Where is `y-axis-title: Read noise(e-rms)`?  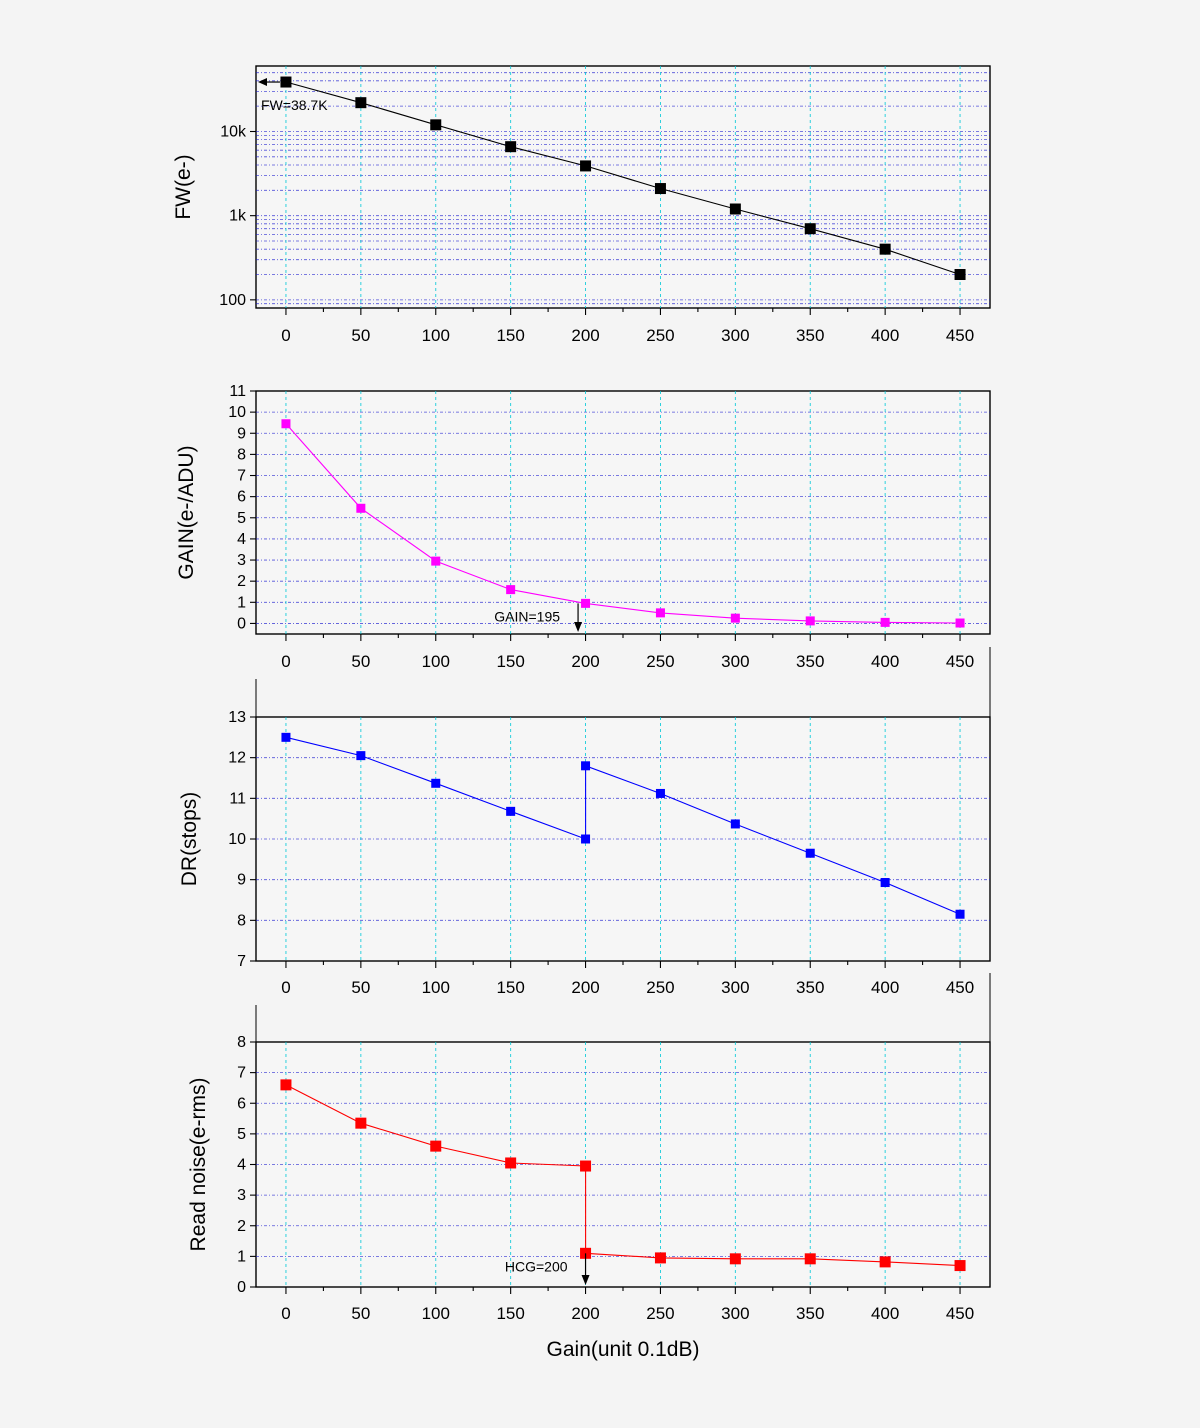 y-axis-title: Read noise(e-rms) is located at coordinates (198, 1165).